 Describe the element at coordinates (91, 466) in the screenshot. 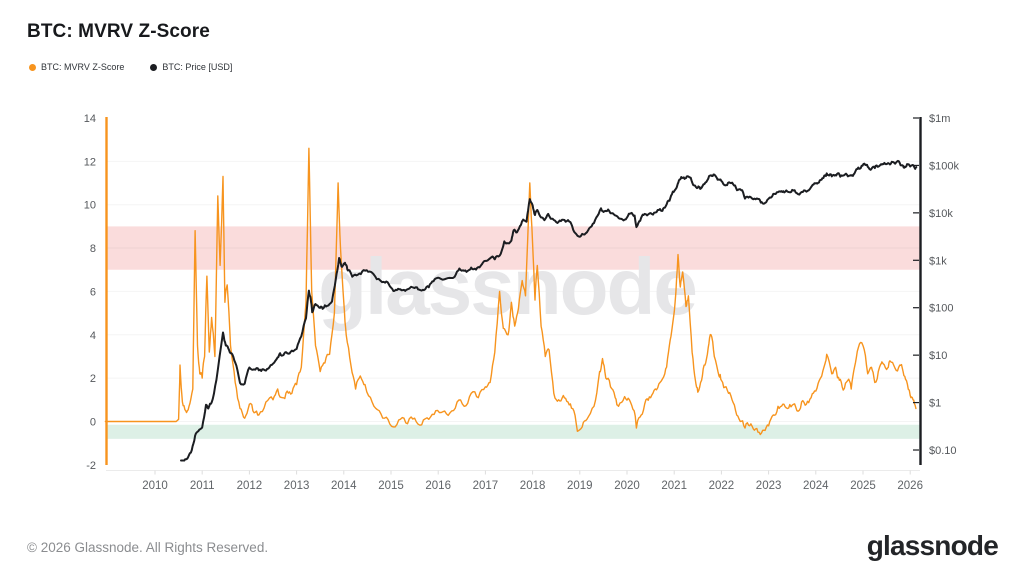

I see `svg-text: -2` at that location.